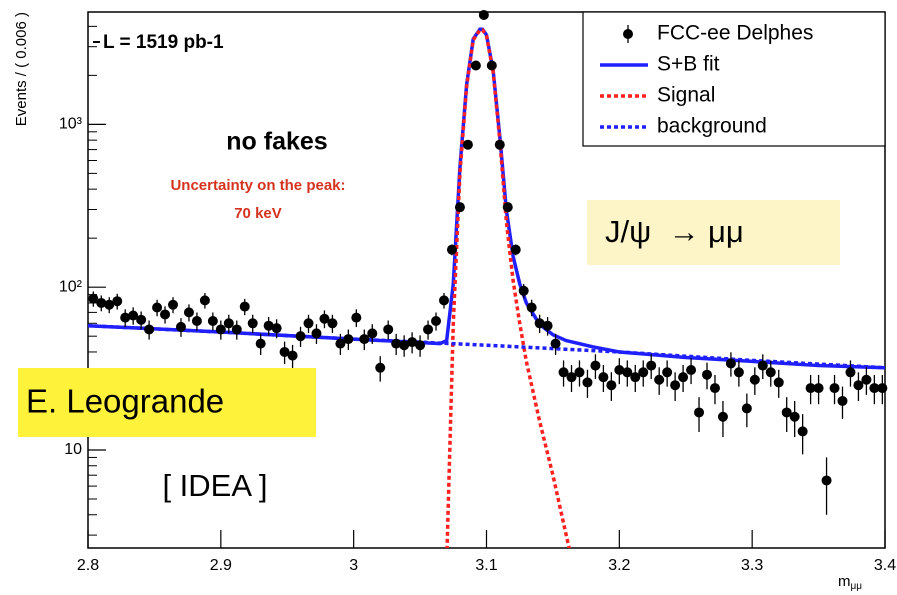  What do you see at coordinates (71, 124) in the screenshot?
I see `y-tick-label: 10³` at bounding box center [71, 124].